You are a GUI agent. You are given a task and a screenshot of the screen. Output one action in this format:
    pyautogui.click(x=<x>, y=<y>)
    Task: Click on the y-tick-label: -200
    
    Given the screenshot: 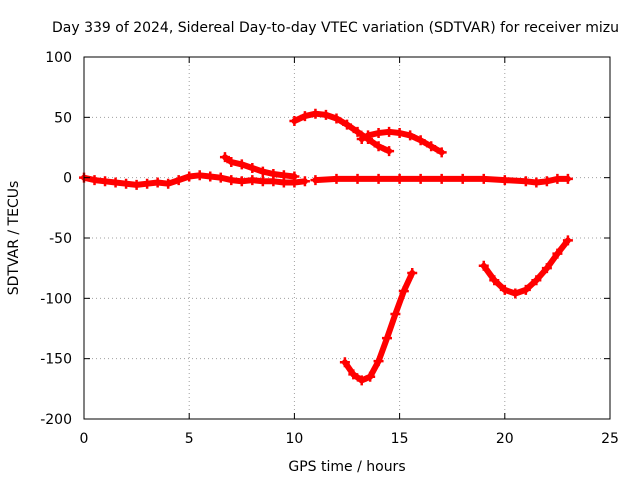 What is the action you would take?
    pyautogui.click(x=56, y=420)
    